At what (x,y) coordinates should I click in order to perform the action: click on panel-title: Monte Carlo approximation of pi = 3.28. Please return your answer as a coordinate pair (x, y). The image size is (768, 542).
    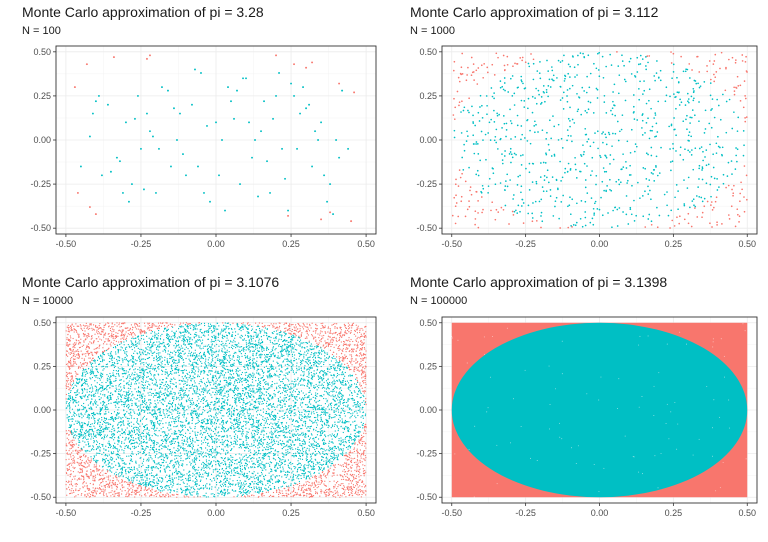
    Looking at the image, I should click on (143, 12).